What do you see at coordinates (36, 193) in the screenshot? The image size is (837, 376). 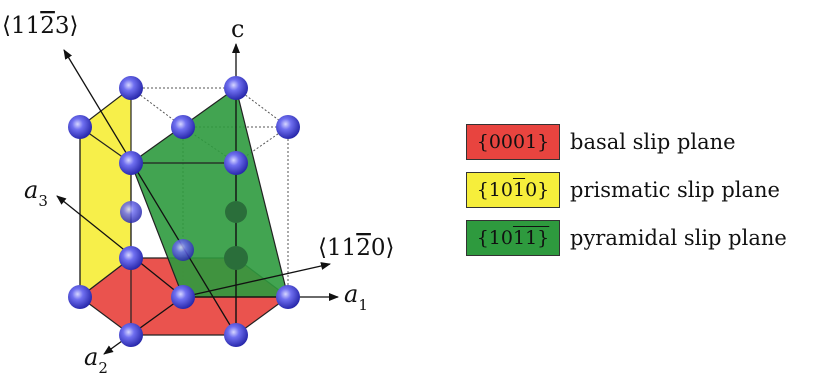 I see `label-a3: a3` at bounding box center [36, 193].